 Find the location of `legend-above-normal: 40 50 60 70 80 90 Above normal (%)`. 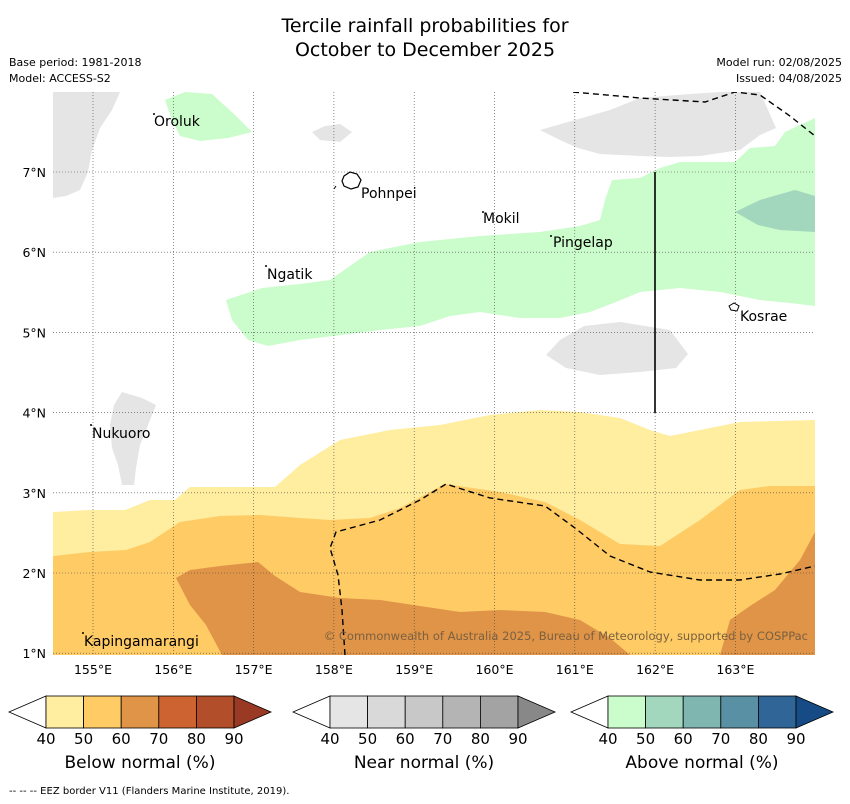

legend-above-normal: 40 50 60 70 80 90 Above normal (%) is located at coordinates (702, 734).